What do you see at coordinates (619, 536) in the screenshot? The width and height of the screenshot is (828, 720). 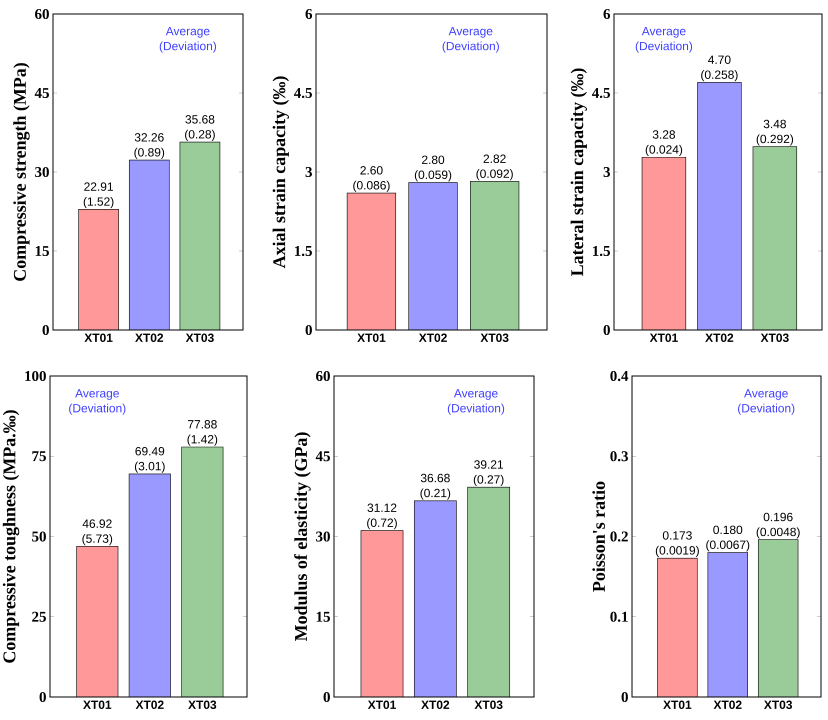 I see `y-tick-label: 0.2` at bounding box center [619, 536].